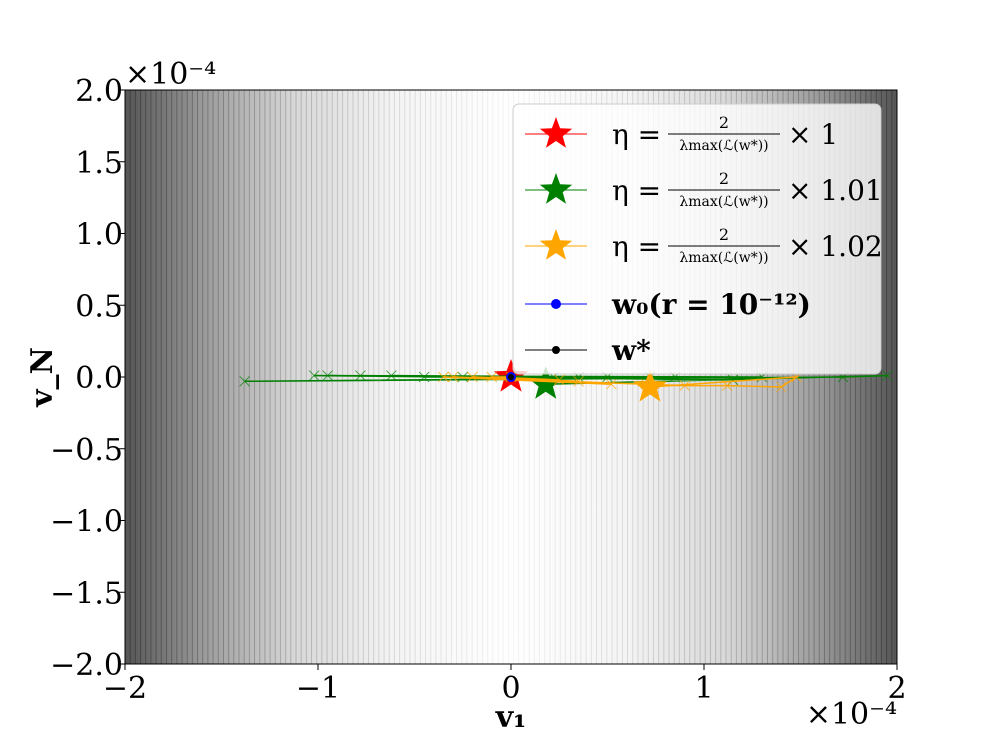 The height and width of the screenshot is (747, 997). I want to click on x-axis-ticks: −2 −1 0 1 2, so click(505, 685).